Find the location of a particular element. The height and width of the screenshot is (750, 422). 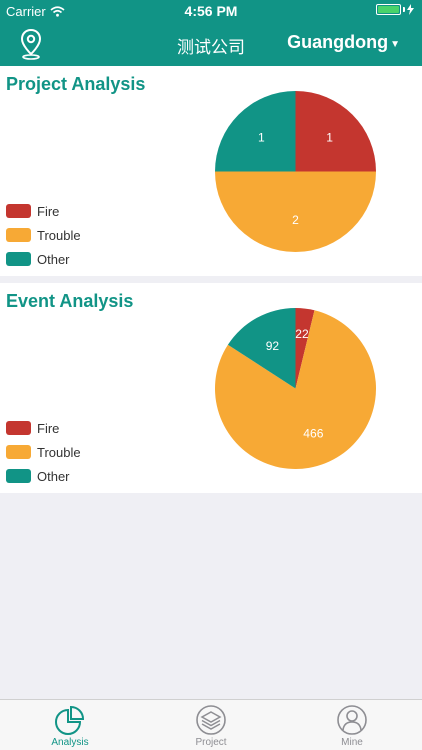

pie-data-label: 92 is located at coordinates (273, 346).